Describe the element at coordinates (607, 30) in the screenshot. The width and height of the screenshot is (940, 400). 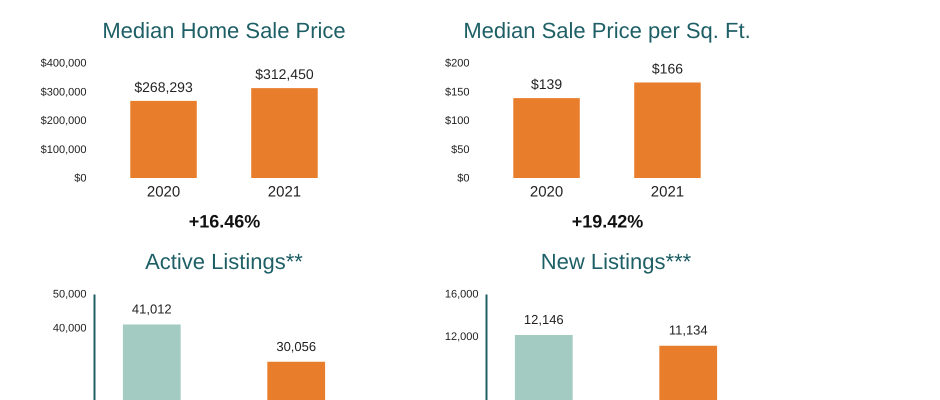
I see `chart-title: Median Sale Price per Sq. Ft.` at that location.